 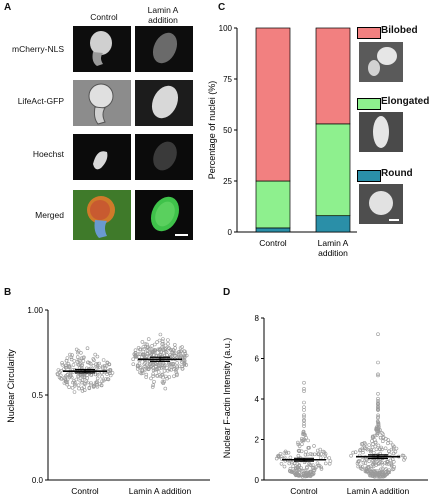 What do you see at coordinates (164, 215) in the screenshot?
I see `micrograph-lamin-merged` at bounding box center [164, 215].